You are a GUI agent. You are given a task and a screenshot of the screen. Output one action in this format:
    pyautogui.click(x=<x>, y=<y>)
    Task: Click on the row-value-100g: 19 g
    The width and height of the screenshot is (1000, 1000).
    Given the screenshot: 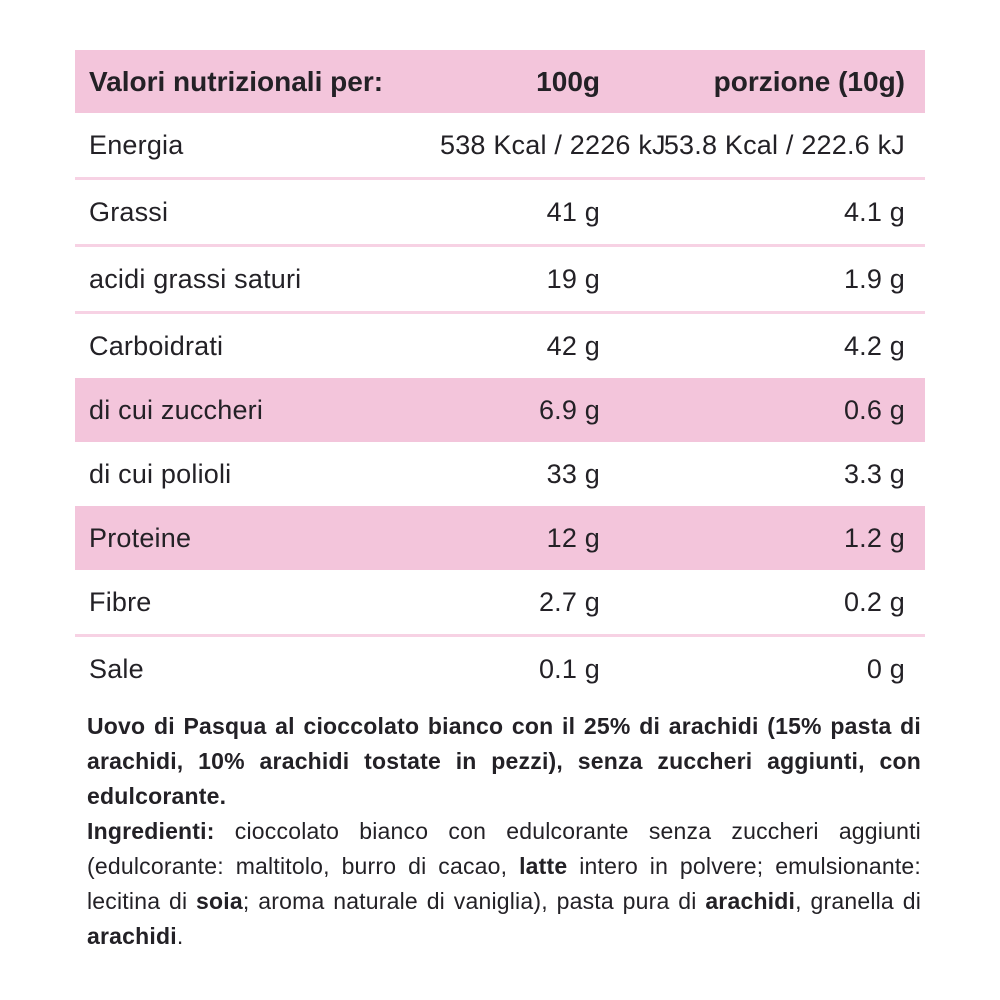 What is the action you would take?
    pyautogui.click(x=573, y=278)
    